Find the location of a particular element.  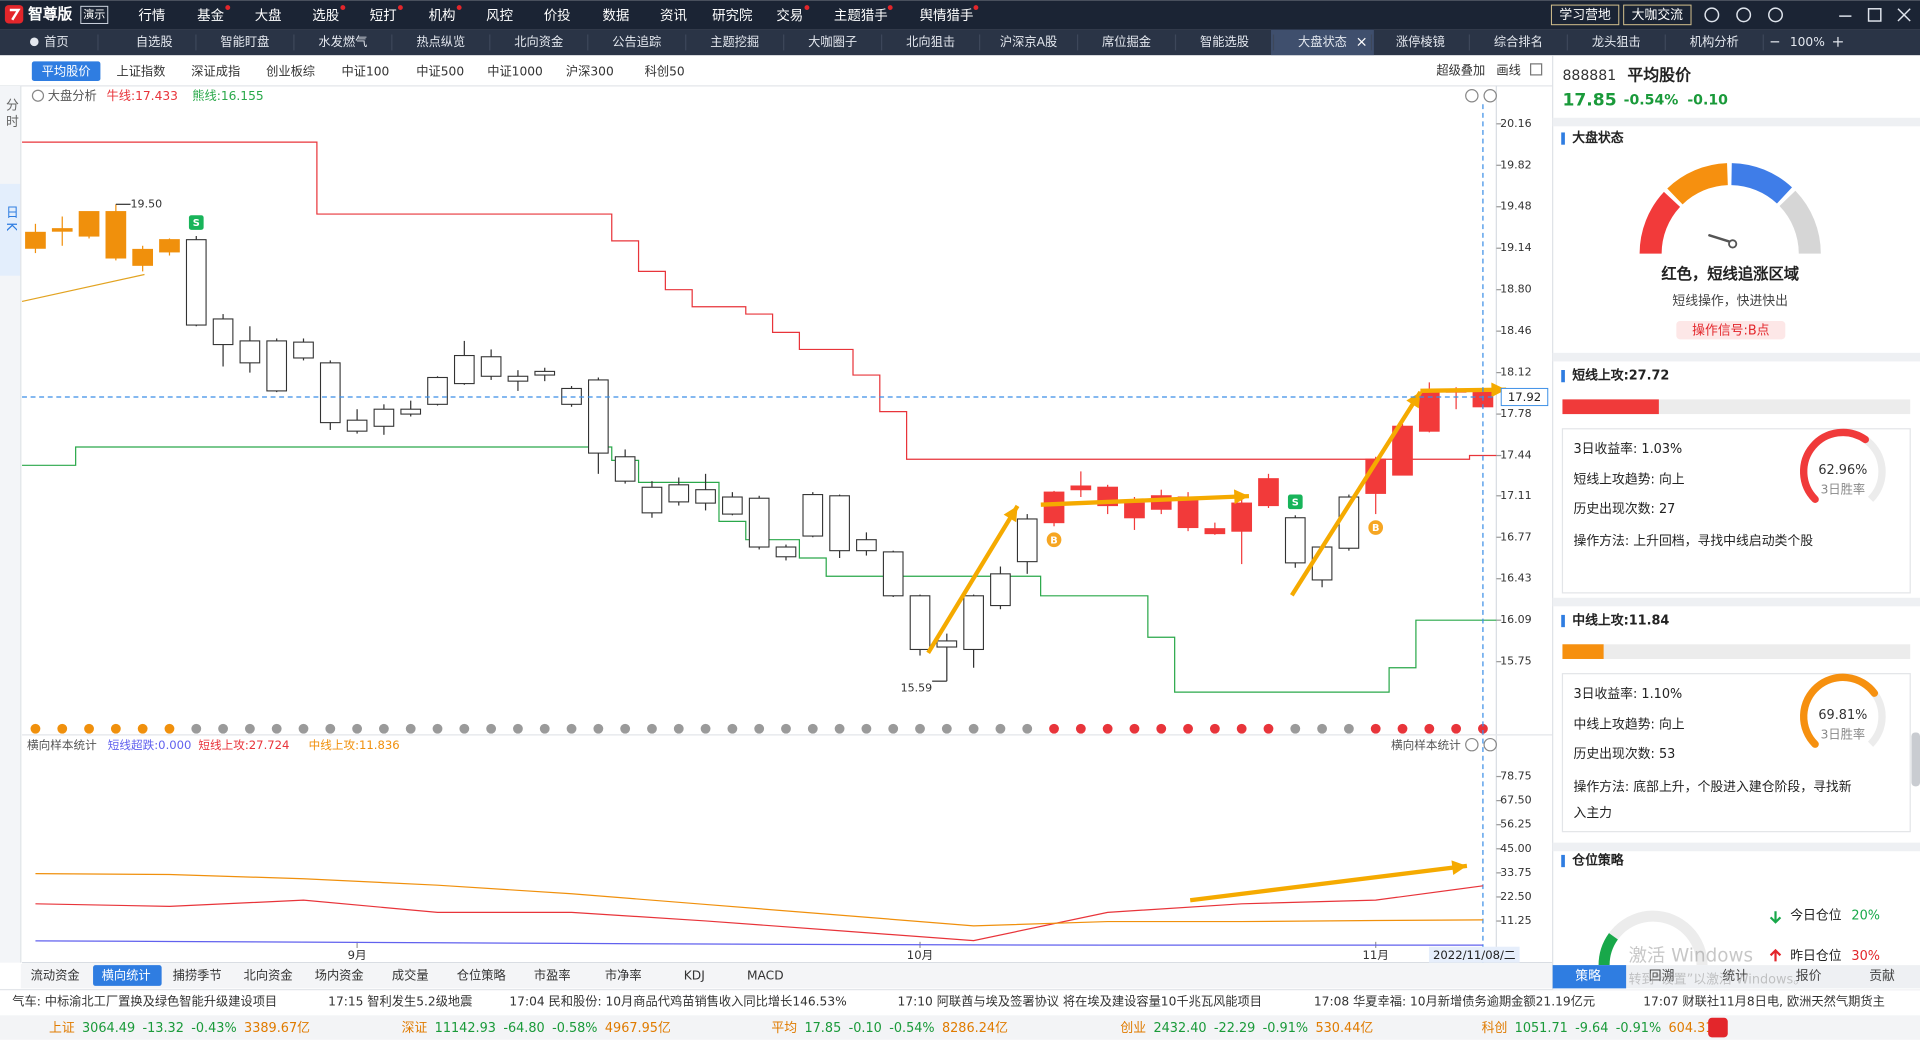

side-tab: 分时 is located at coordinates (10, 114).